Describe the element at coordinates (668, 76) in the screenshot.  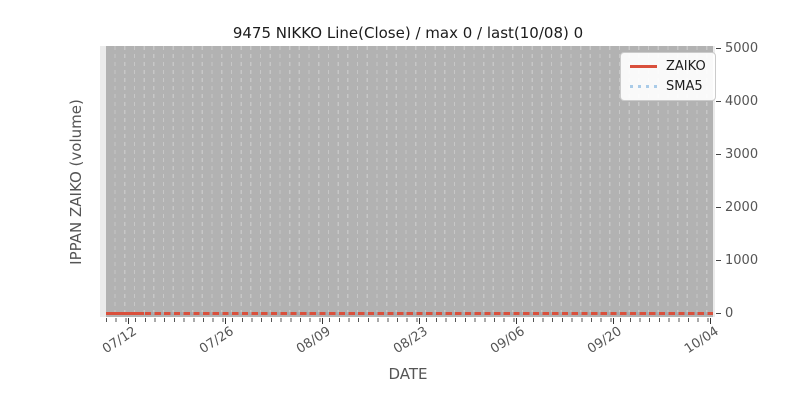
I see `legend: ZAIKO SMA5` at that location.